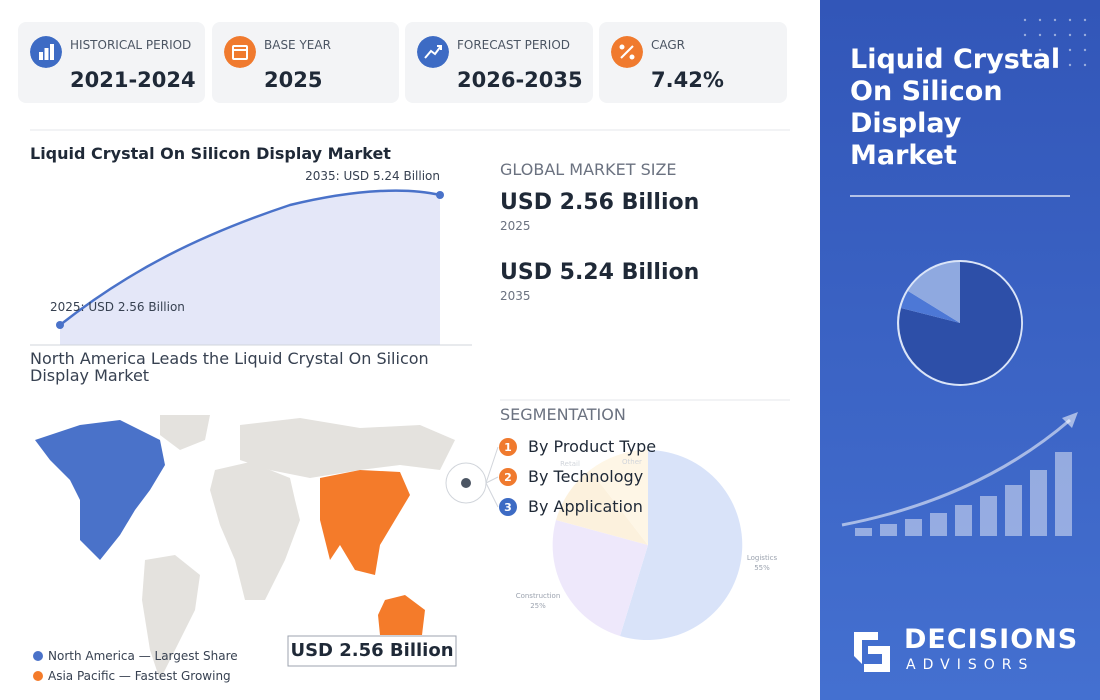 Image resolution: width=1100 pixels, height=700 pixels. Describe the element at coordinates (632, 462) in the screenshot. I see `pie-label: Other` at that location.